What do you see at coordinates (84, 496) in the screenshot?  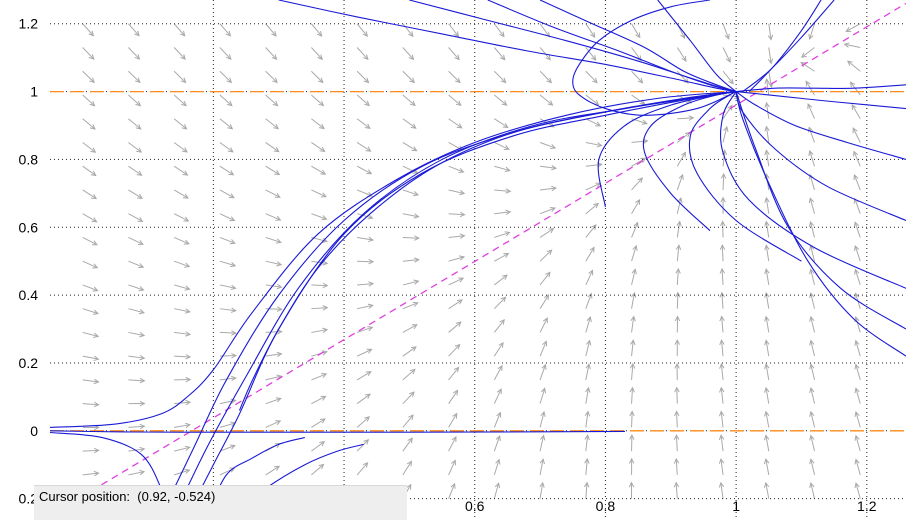 I see `cursor-position-label: Cursor position:` at bounding box center [84, 496].